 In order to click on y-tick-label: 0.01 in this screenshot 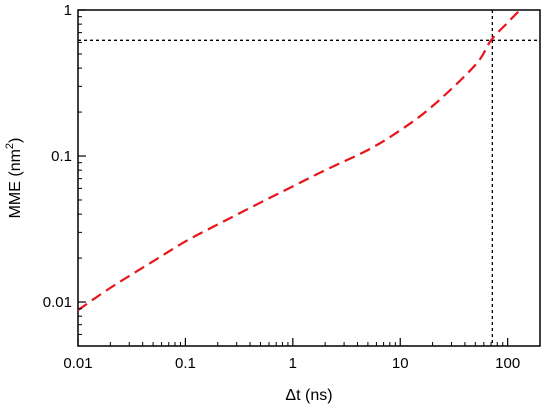, I will do `click(57, 302)`.